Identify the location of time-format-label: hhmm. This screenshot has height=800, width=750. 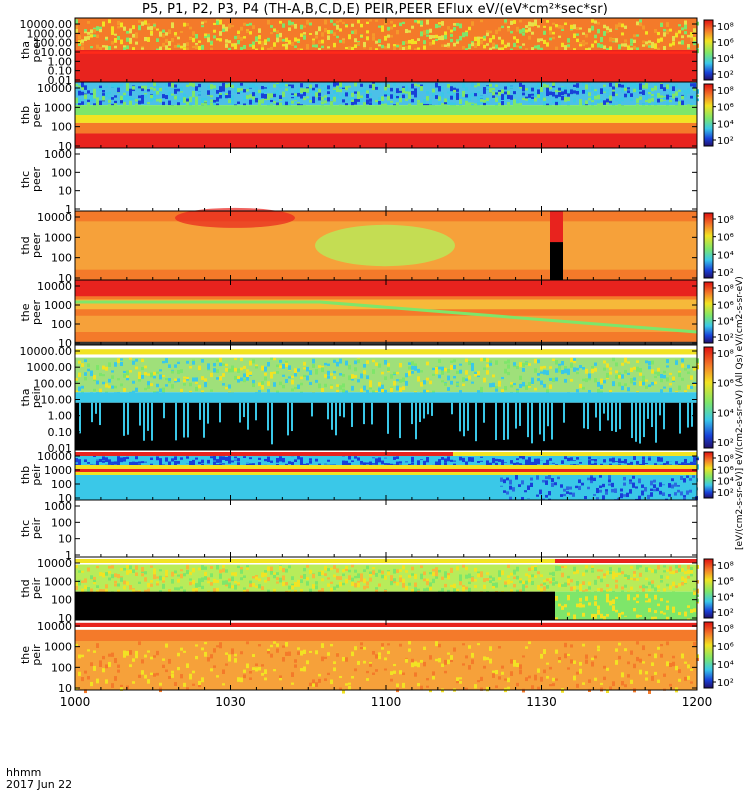
(24, 772).